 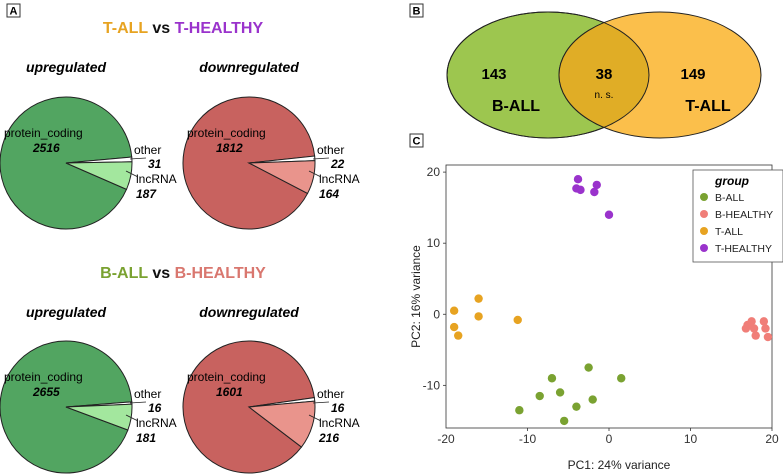 I want to click on venn-name-b-all: B-ALL, so click(x=516, y=106).